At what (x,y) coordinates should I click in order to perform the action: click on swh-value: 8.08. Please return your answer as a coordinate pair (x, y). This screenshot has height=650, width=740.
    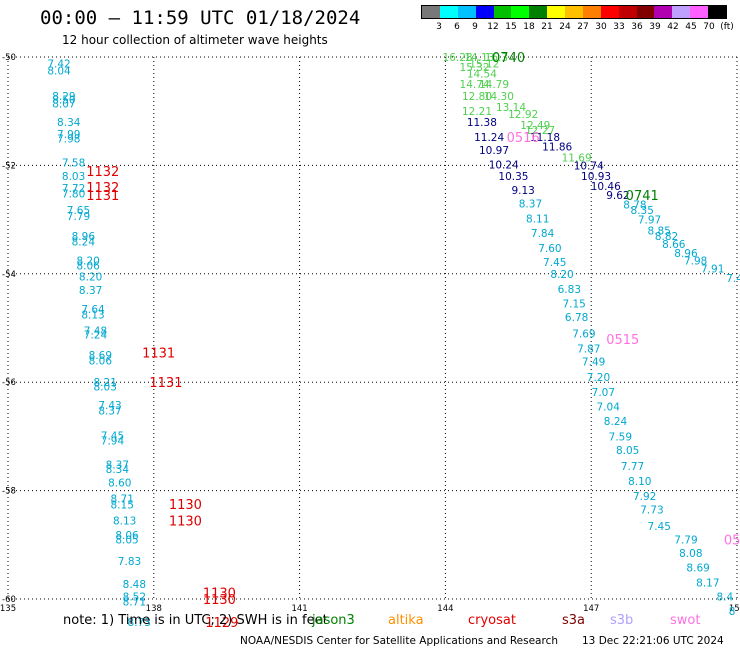
    Looking at the image, I should click on (690, 554).